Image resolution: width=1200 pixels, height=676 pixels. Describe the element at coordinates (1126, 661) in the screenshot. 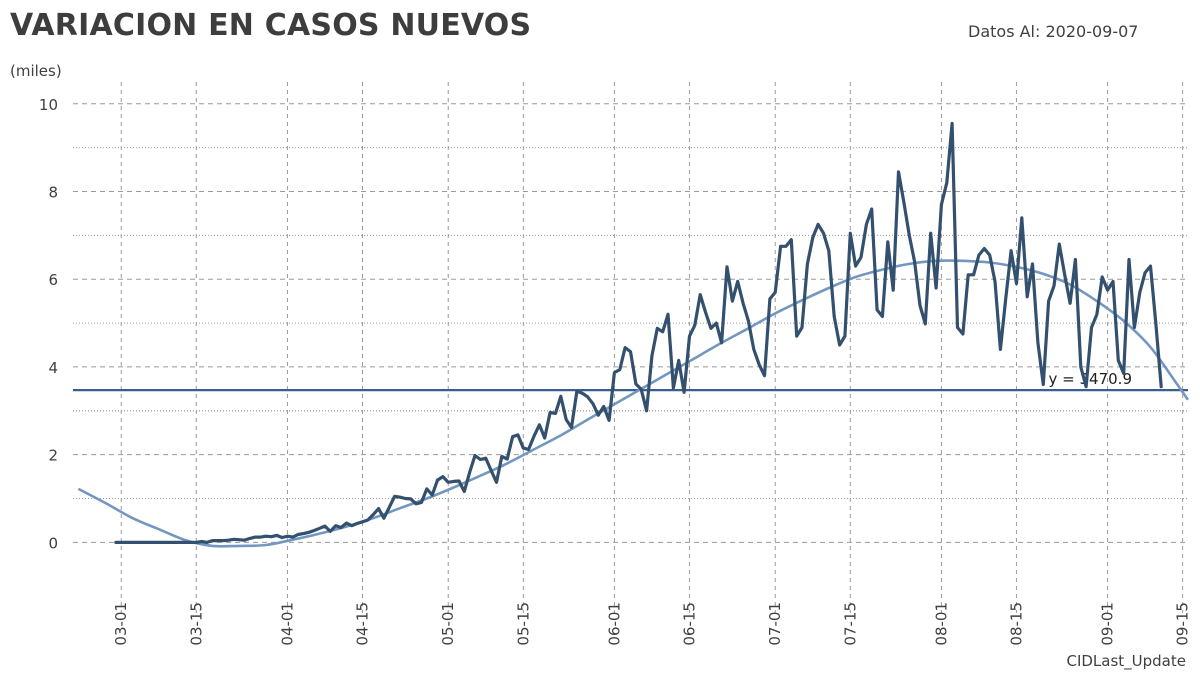

I see `footer-label: CIDLast_Update` at that location.